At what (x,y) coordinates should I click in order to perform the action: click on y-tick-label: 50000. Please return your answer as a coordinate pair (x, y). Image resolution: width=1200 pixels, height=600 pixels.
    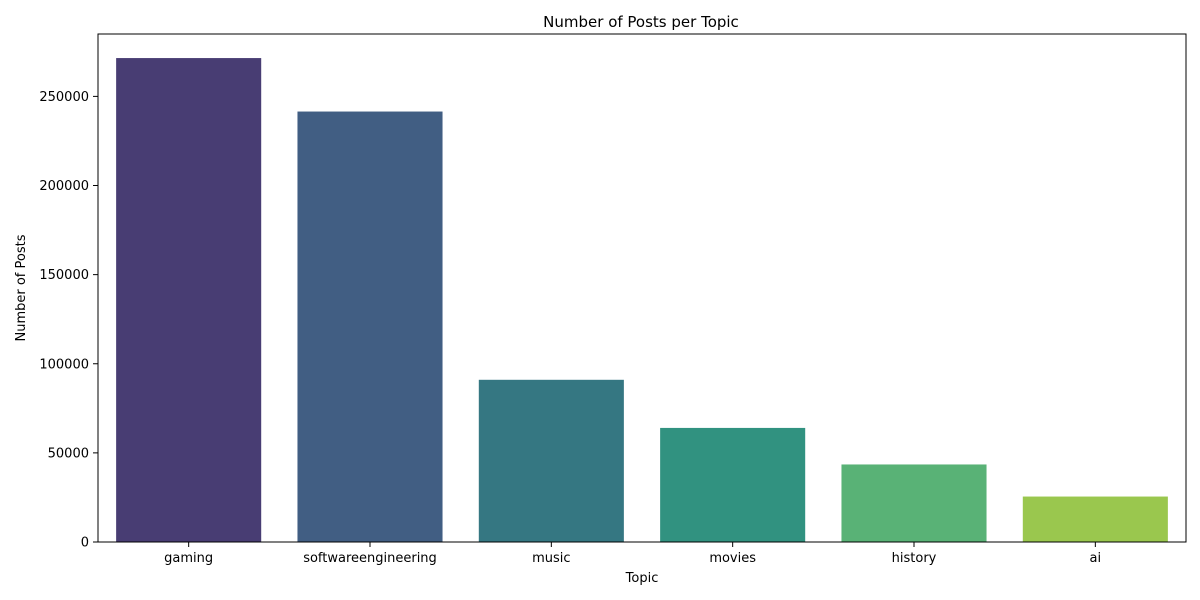
    Looking at the image, I should click on (68, 453).